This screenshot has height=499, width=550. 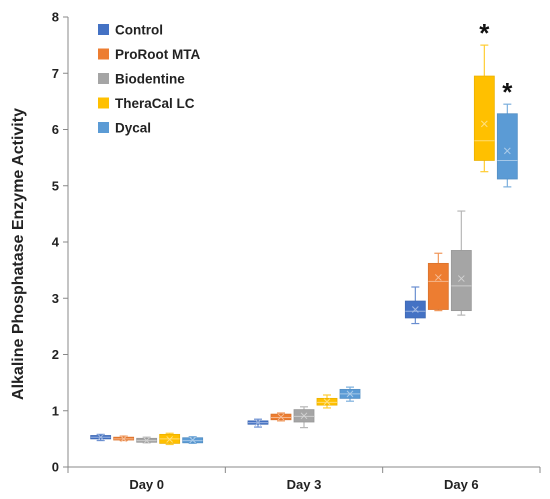 What do you see at coordinates (304, 484) in the screenshot?
I see `x-category-label: Day 3` at bounding box center [304, 484].